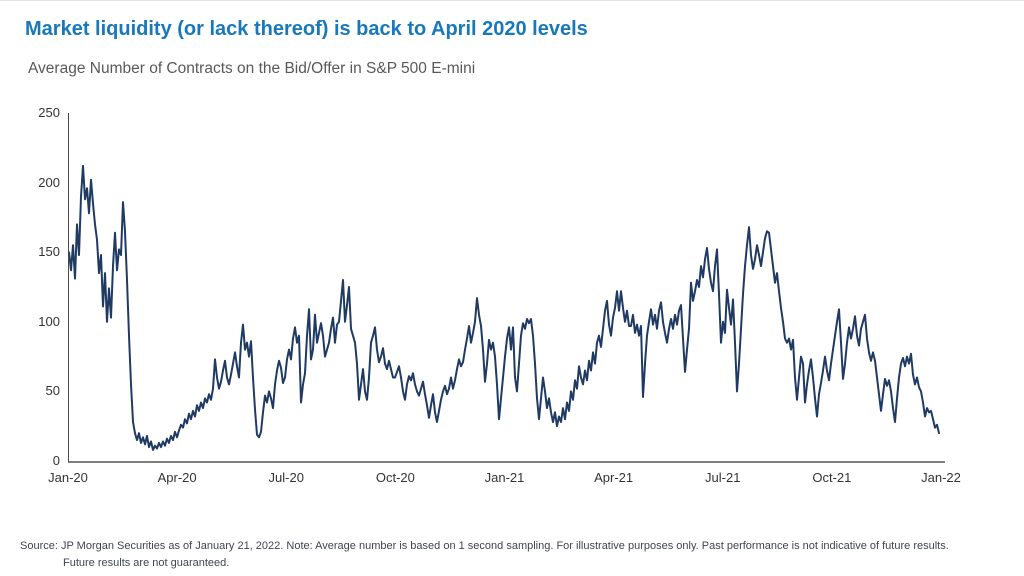 The width and height of the screenshot is (1024, 576). I want to click on x-tick-label: Jul-21, so click(723, 477).